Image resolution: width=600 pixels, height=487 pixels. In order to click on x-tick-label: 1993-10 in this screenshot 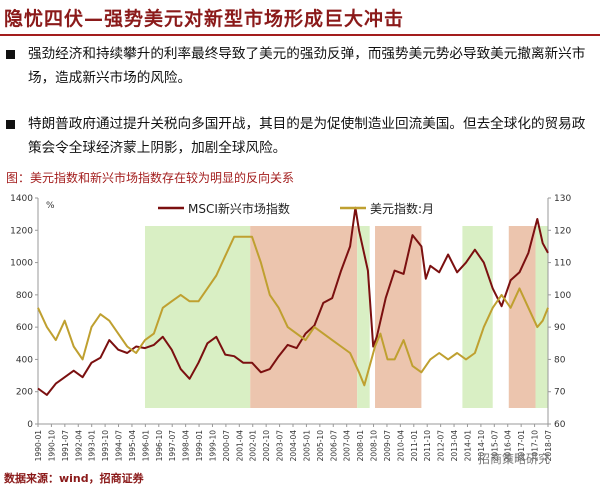, I will do `click(105, 446)`.